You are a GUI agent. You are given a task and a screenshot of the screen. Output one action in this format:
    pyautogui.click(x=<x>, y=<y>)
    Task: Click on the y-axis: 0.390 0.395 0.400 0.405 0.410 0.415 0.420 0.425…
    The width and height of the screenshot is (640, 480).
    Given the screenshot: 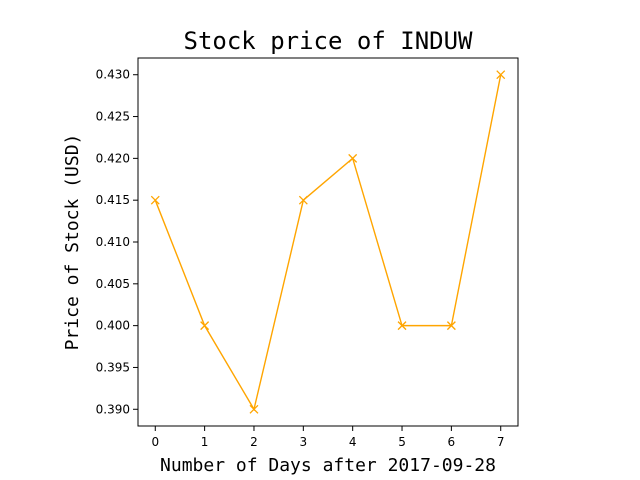 What is the action you would take?
    pyautogui.click(x=117, y=242)
    